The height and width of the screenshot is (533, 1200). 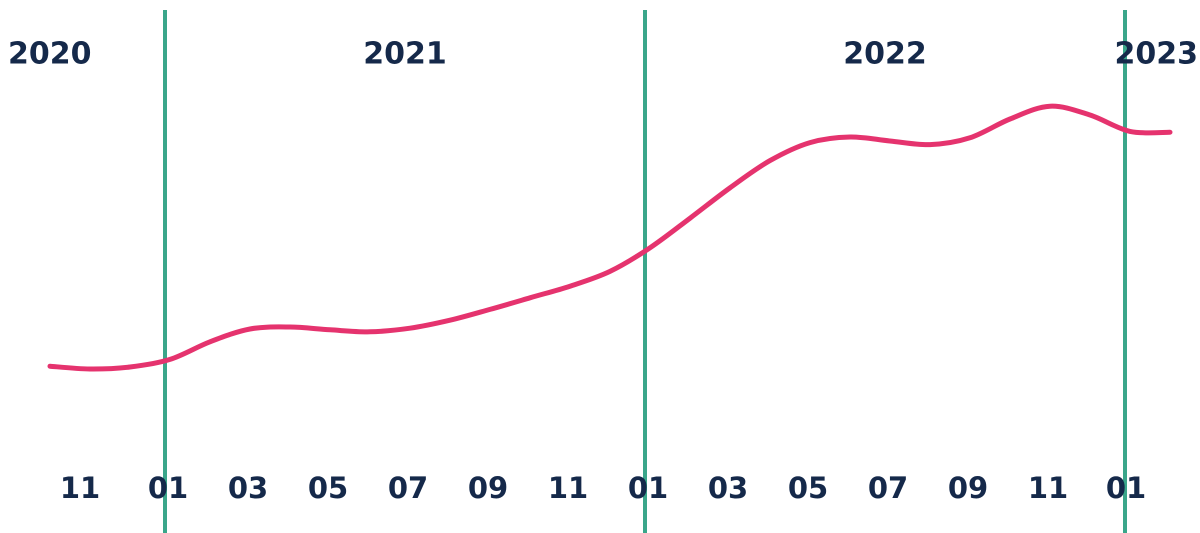 I want to click on x-tick-label-11: 09, so click(x=968, y=488).